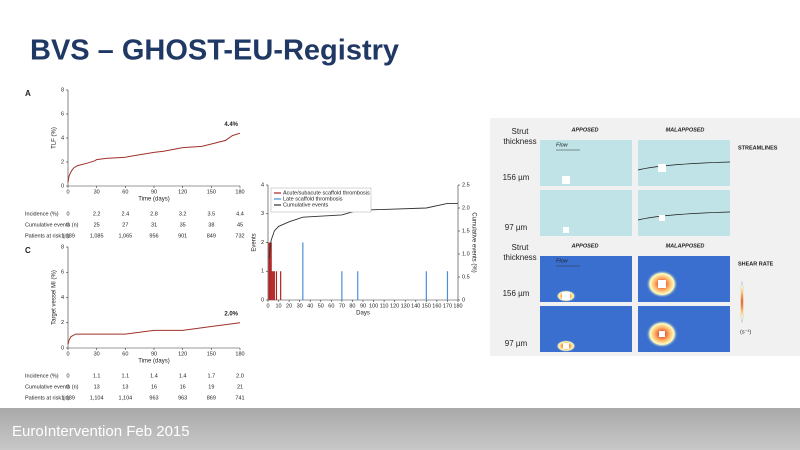 The image size is (800, 450). What do you see at coordinates (183, 225) in the screenshot?
I see `table-cell: 35` at bounding box center [183, 225].